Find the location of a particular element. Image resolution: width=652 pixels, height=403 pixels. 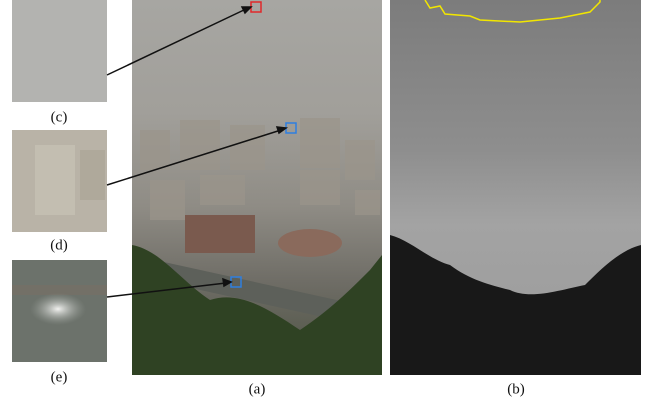

panel-label: (e) is located at coordinates (59, 377).